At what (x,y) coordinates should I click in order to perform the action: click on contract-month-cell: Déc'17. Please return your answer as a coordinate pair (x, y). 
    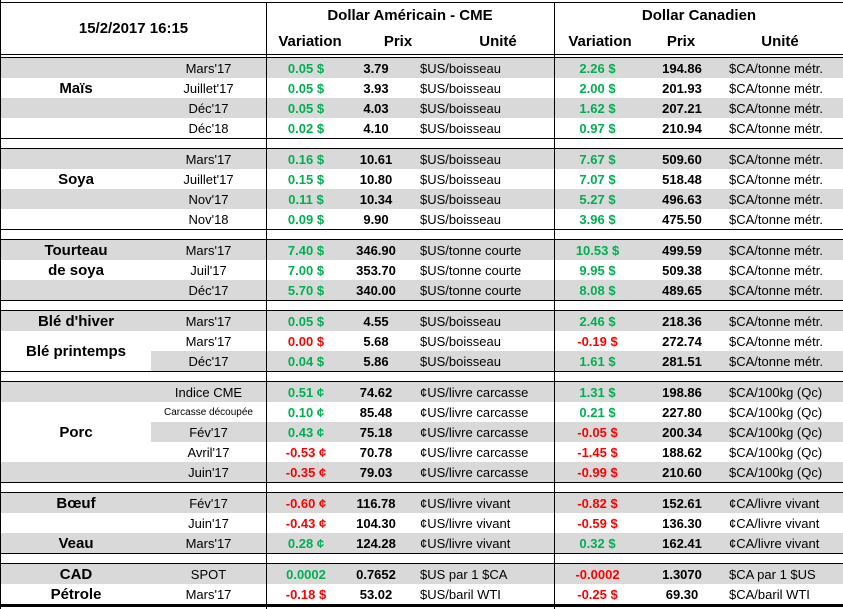
    Looking at the image, I should click on (208, 290).